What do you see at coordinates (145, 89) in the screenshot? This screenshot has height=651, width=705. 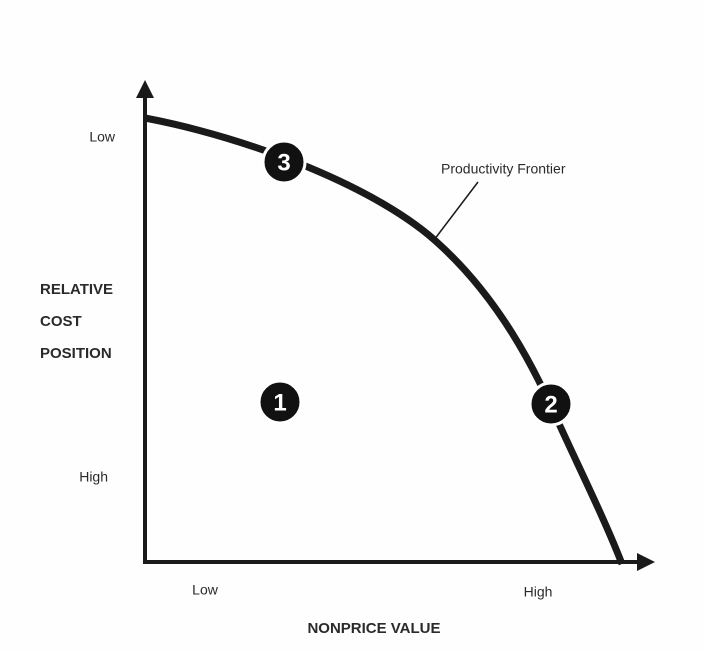 I see `y-axis-arrow` at bounding box center [145, 89].